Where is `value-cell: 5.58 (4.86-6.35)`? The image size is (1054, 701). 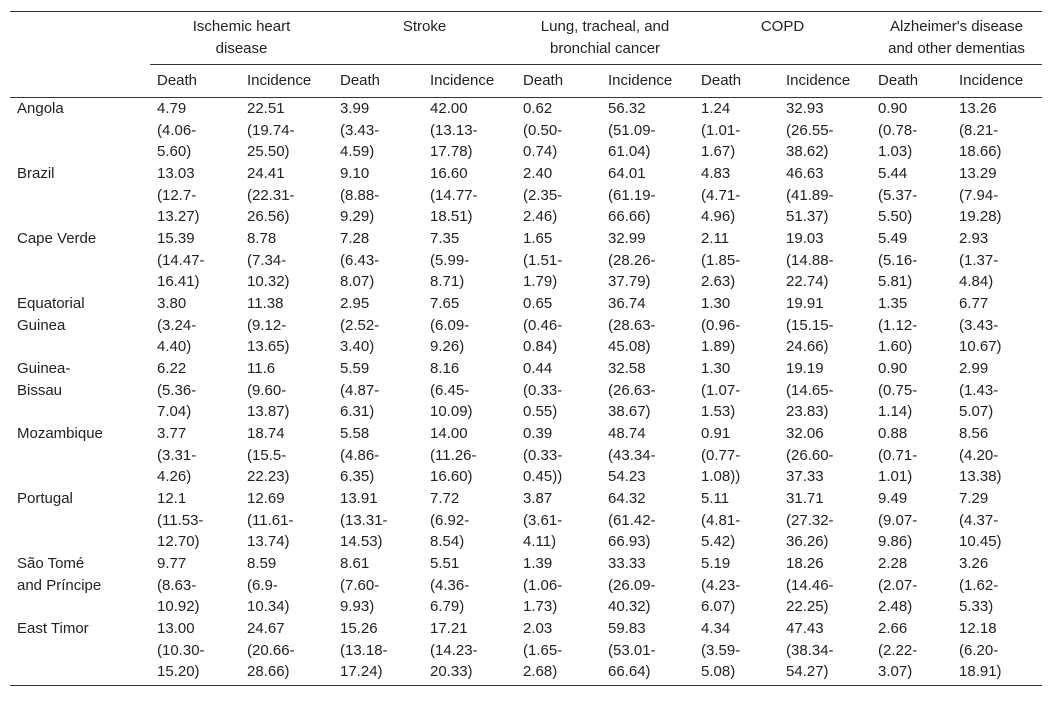
value-cell: 5.58 (4.86-6.35) is located at coordinates (378, 455).